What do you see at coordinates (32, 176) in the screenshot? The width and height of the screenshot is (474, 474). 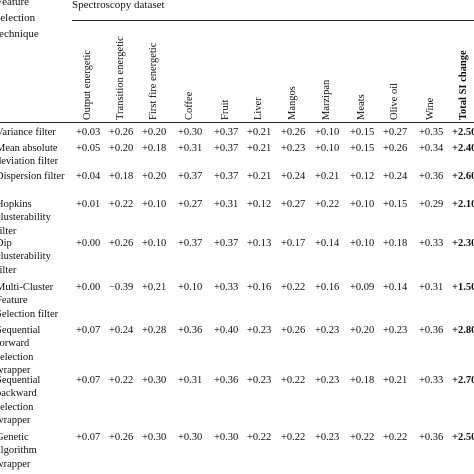 I see `row-label: Dispersion filter` at bounding box center [32, 176].